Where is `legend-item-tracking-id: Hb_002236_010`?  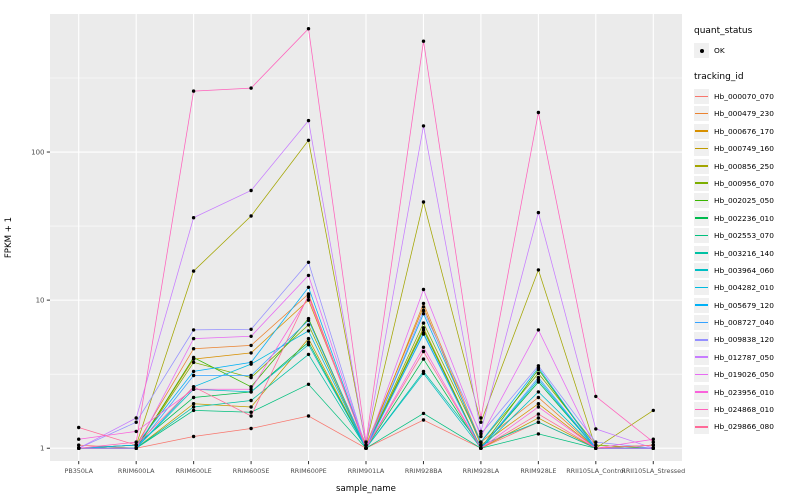
legend-item-tracking-id: Hb_002236_010 is located at coordinates (746, 218).